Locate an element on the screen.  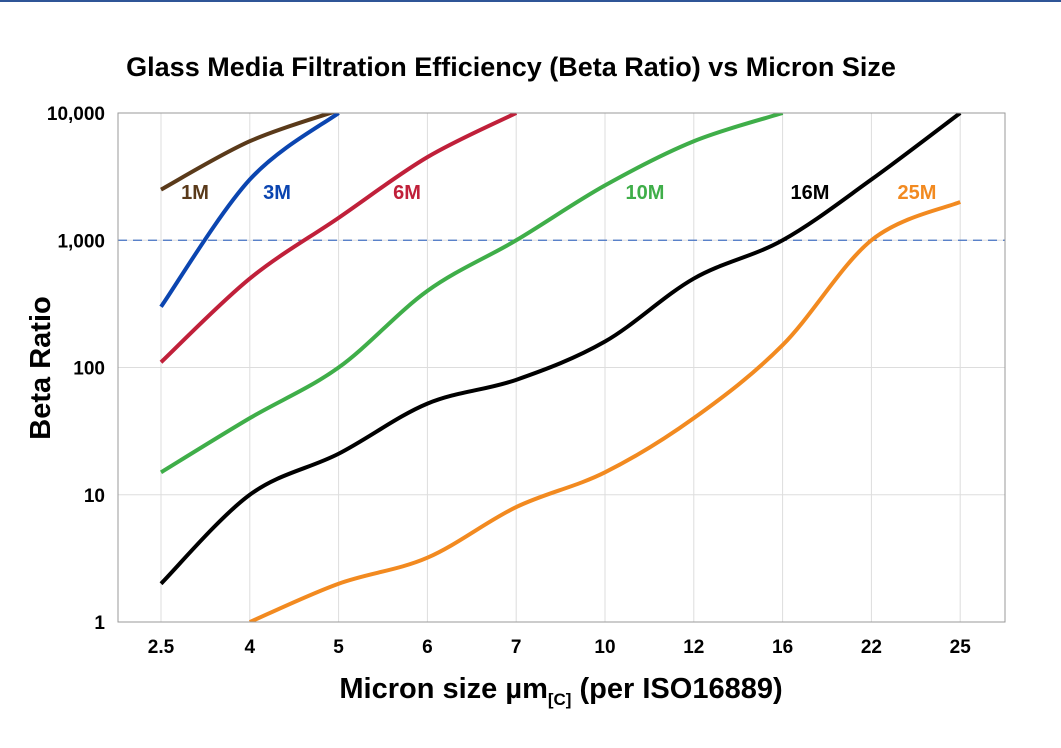
x-tick-label: 12 is located at coordinates (693, 647).